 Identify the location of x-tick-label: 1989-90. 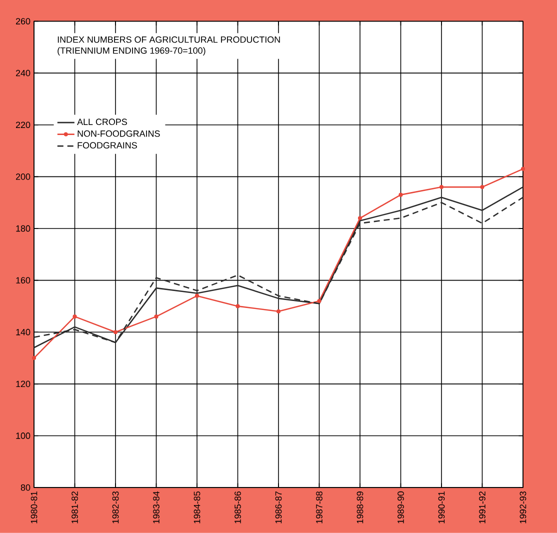
(401, 507).